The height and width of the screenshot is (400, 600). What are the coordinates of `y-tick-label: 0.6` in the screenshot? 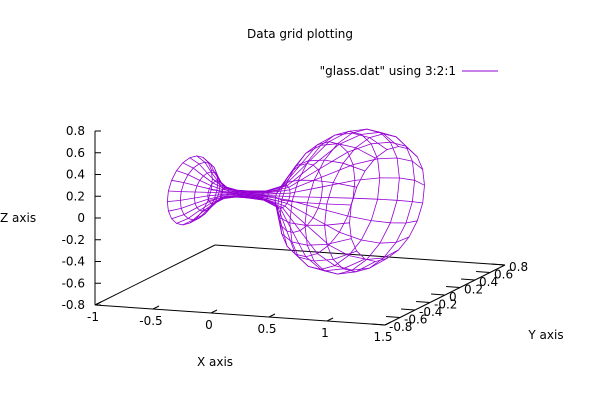 It's located at (503, 275).